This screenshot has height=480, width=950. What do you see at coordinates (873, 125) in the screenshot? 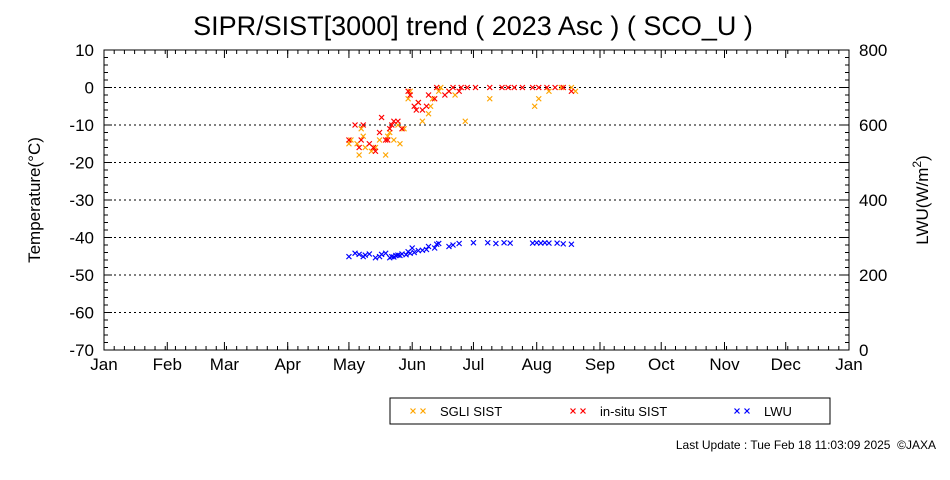
I see `y2-tick-label: 600` at bounding box center [873, 125].